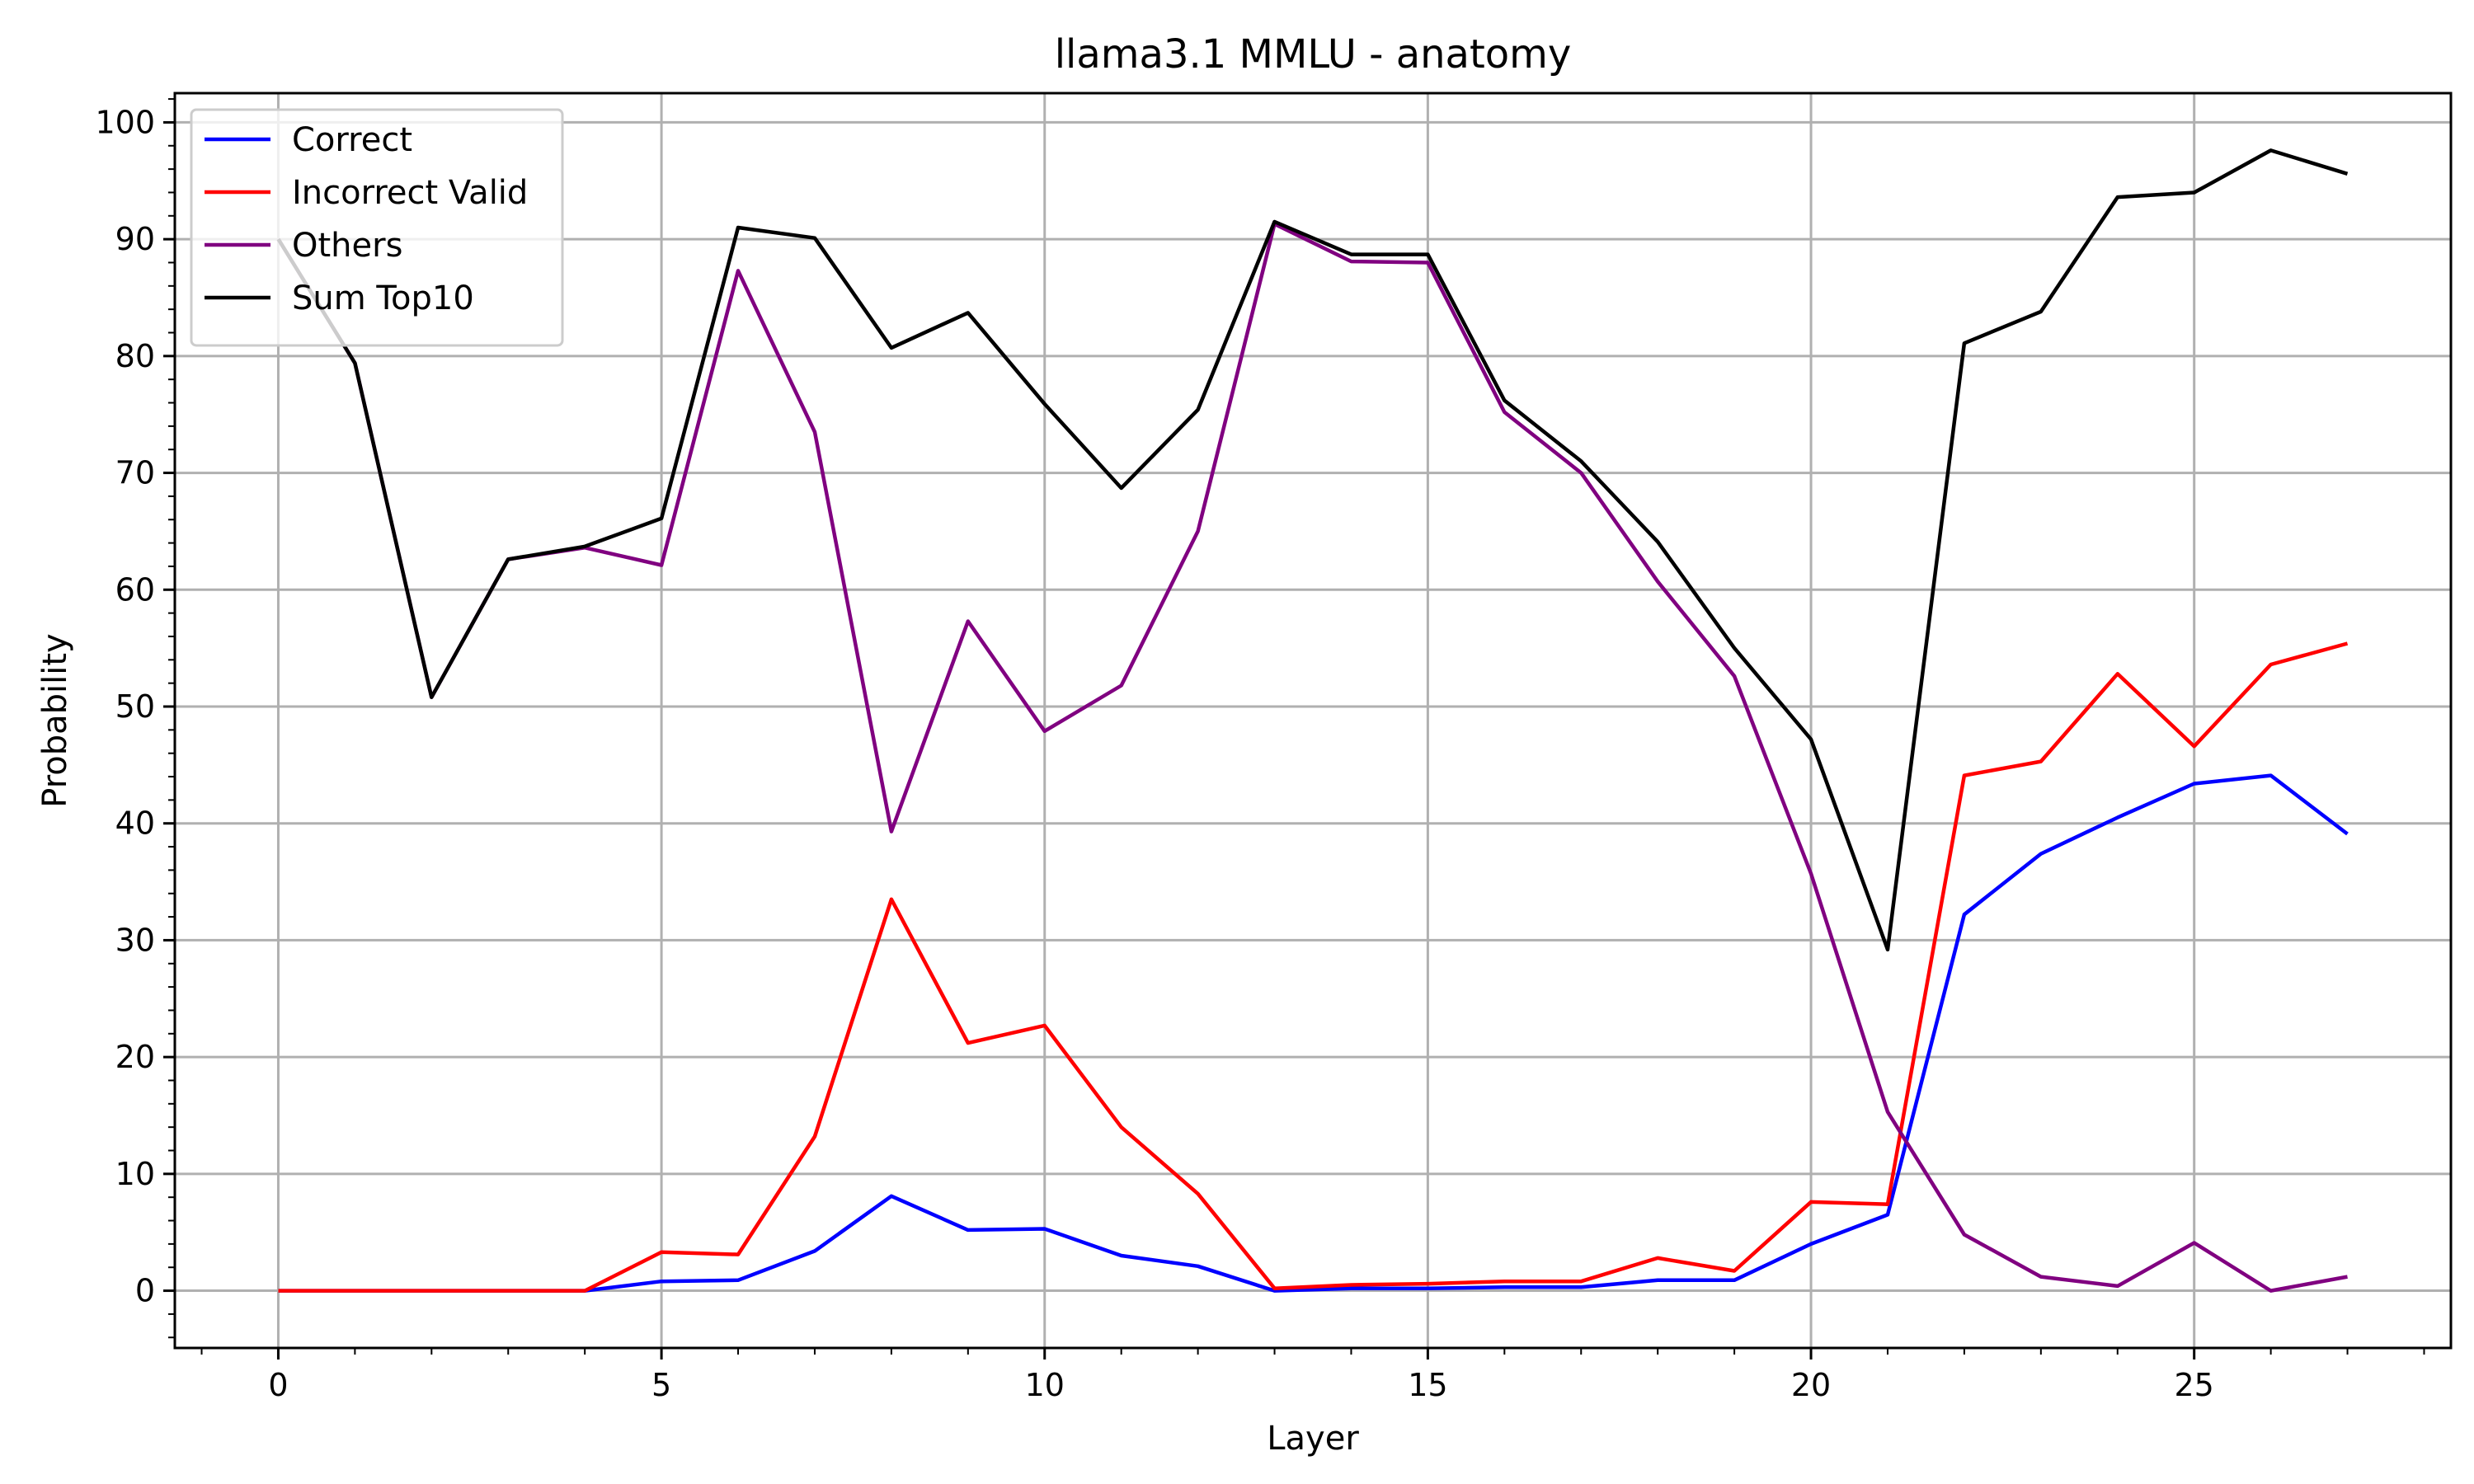 The height and width of the screenshot is (1484, 2474). Describe the element at coordinates (1313, 54) in the screenshot. I see `chart-title: llama3.1 MMLU - anatomy` at that location.